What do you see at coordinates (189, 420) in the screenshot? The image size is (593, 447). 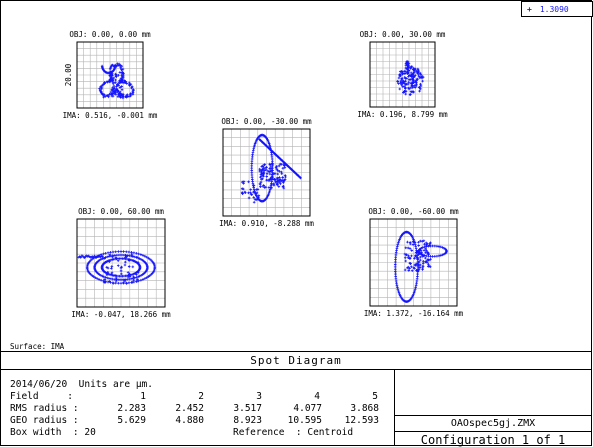 I see `geo-value: 4.880` at bounding box center [189, 420].